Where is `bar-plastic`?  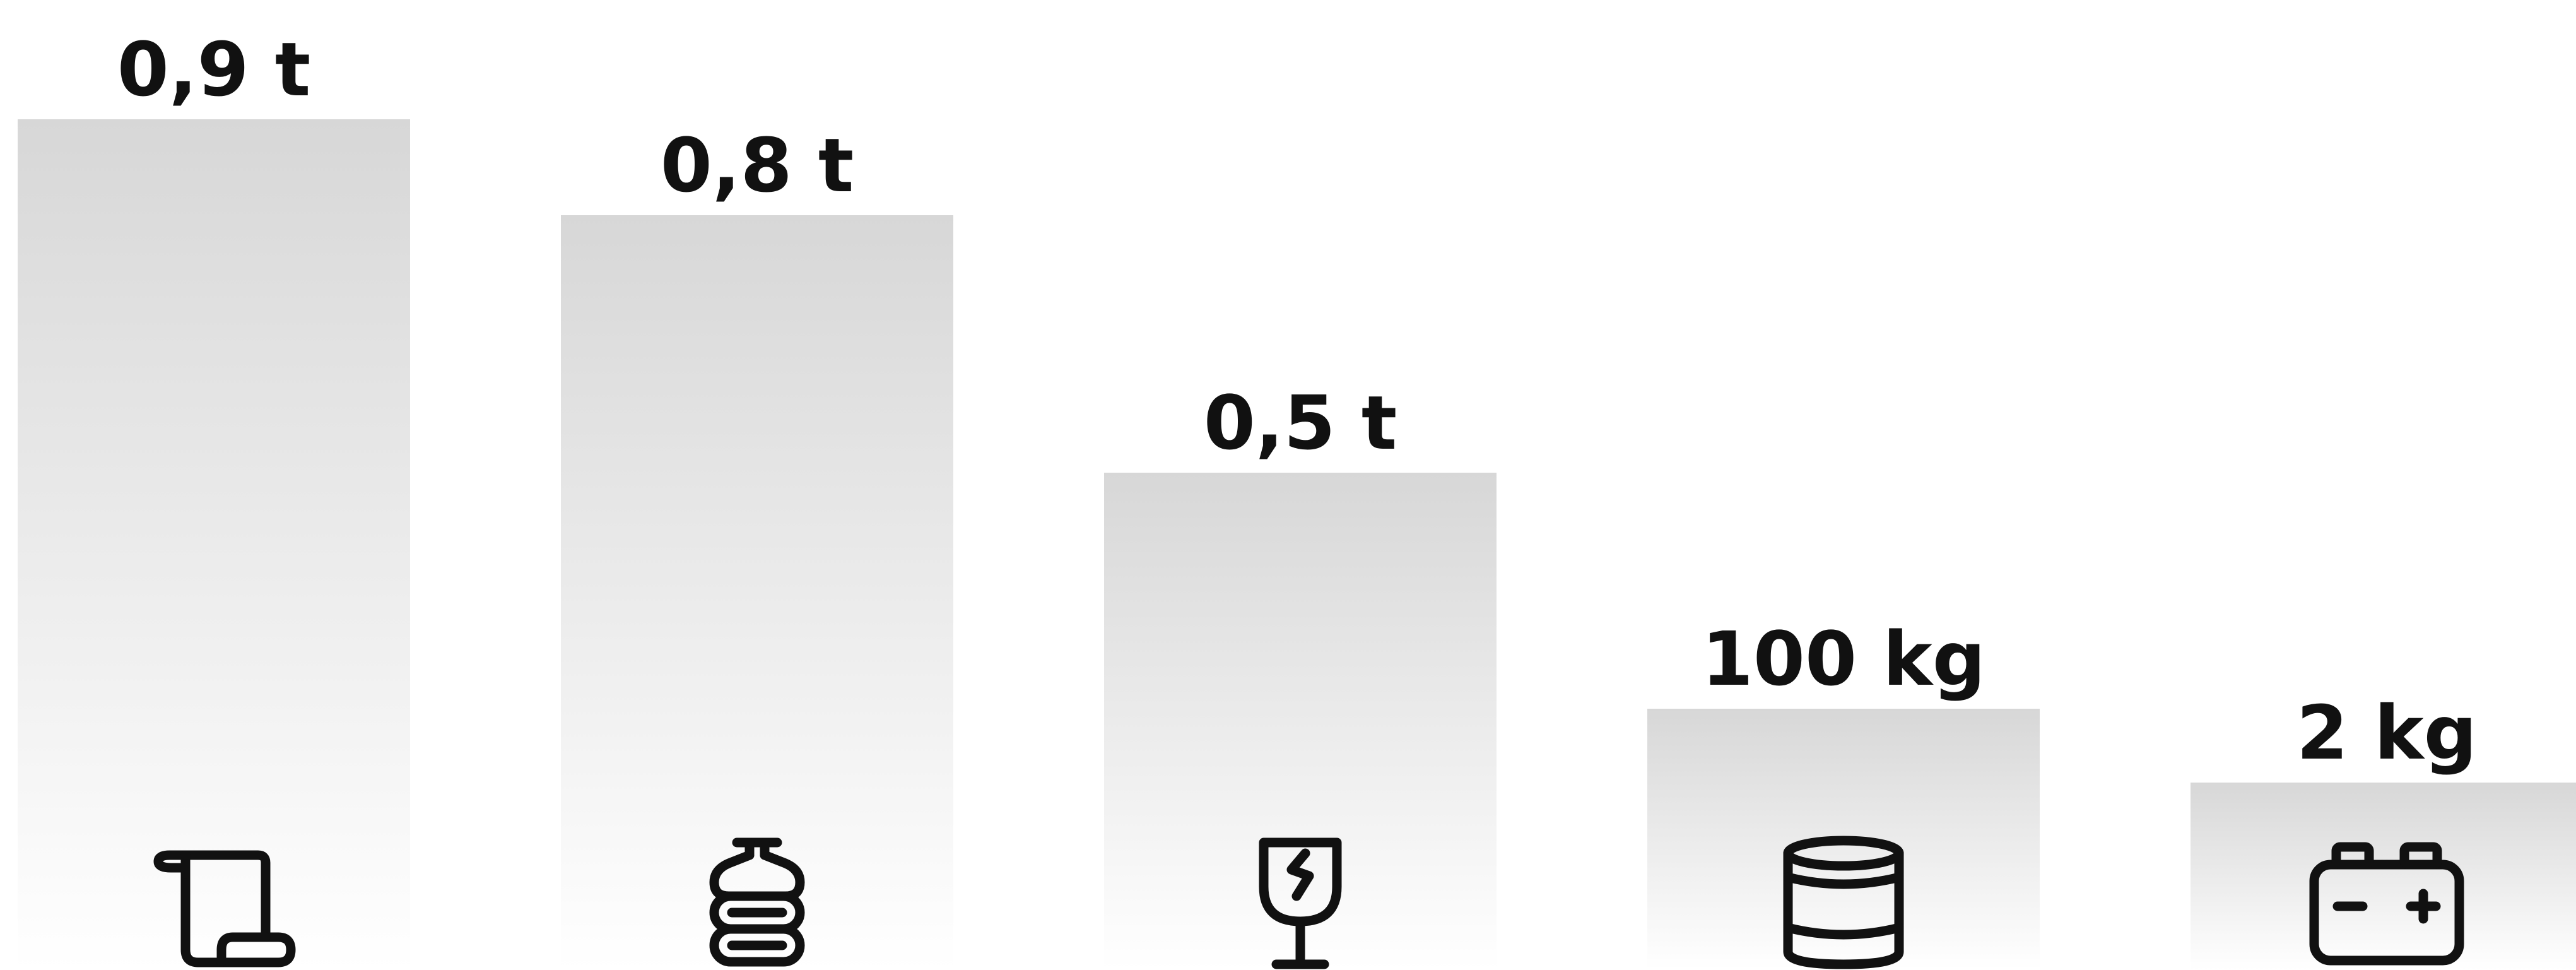 bar-plastic is located at coordinates (757, 592).